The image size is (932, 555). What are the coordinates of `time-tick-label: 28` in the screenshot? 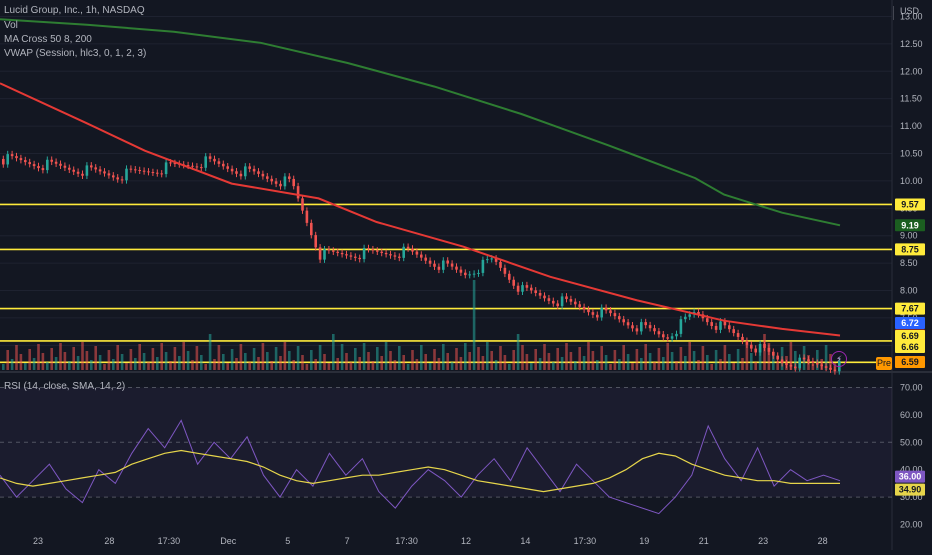 It's located at (823, 541).